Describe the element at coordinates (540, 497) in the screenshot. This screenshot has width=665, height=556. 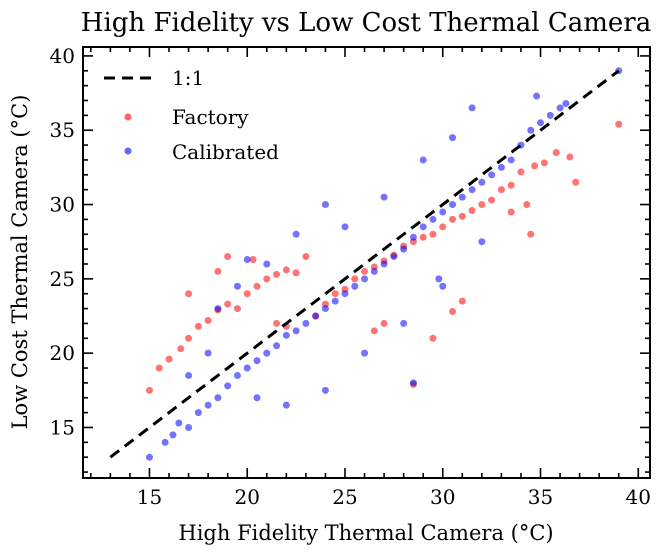
I see `x-tick-label: 35` at that location.